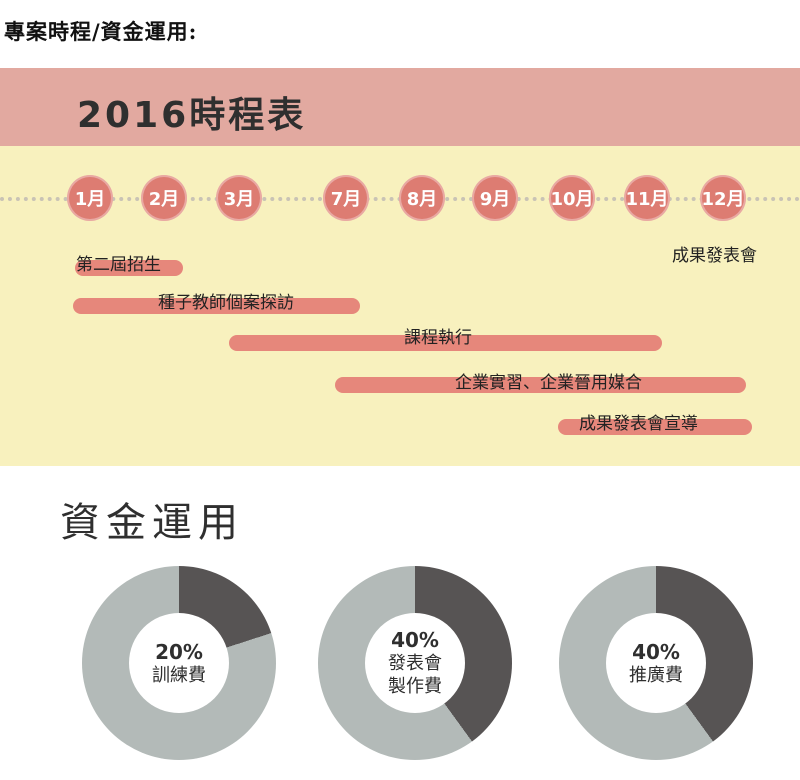  Describe the element at coordinates (90, 198) in the screenshot. I see `month-marker-jan: 1月` at that location.